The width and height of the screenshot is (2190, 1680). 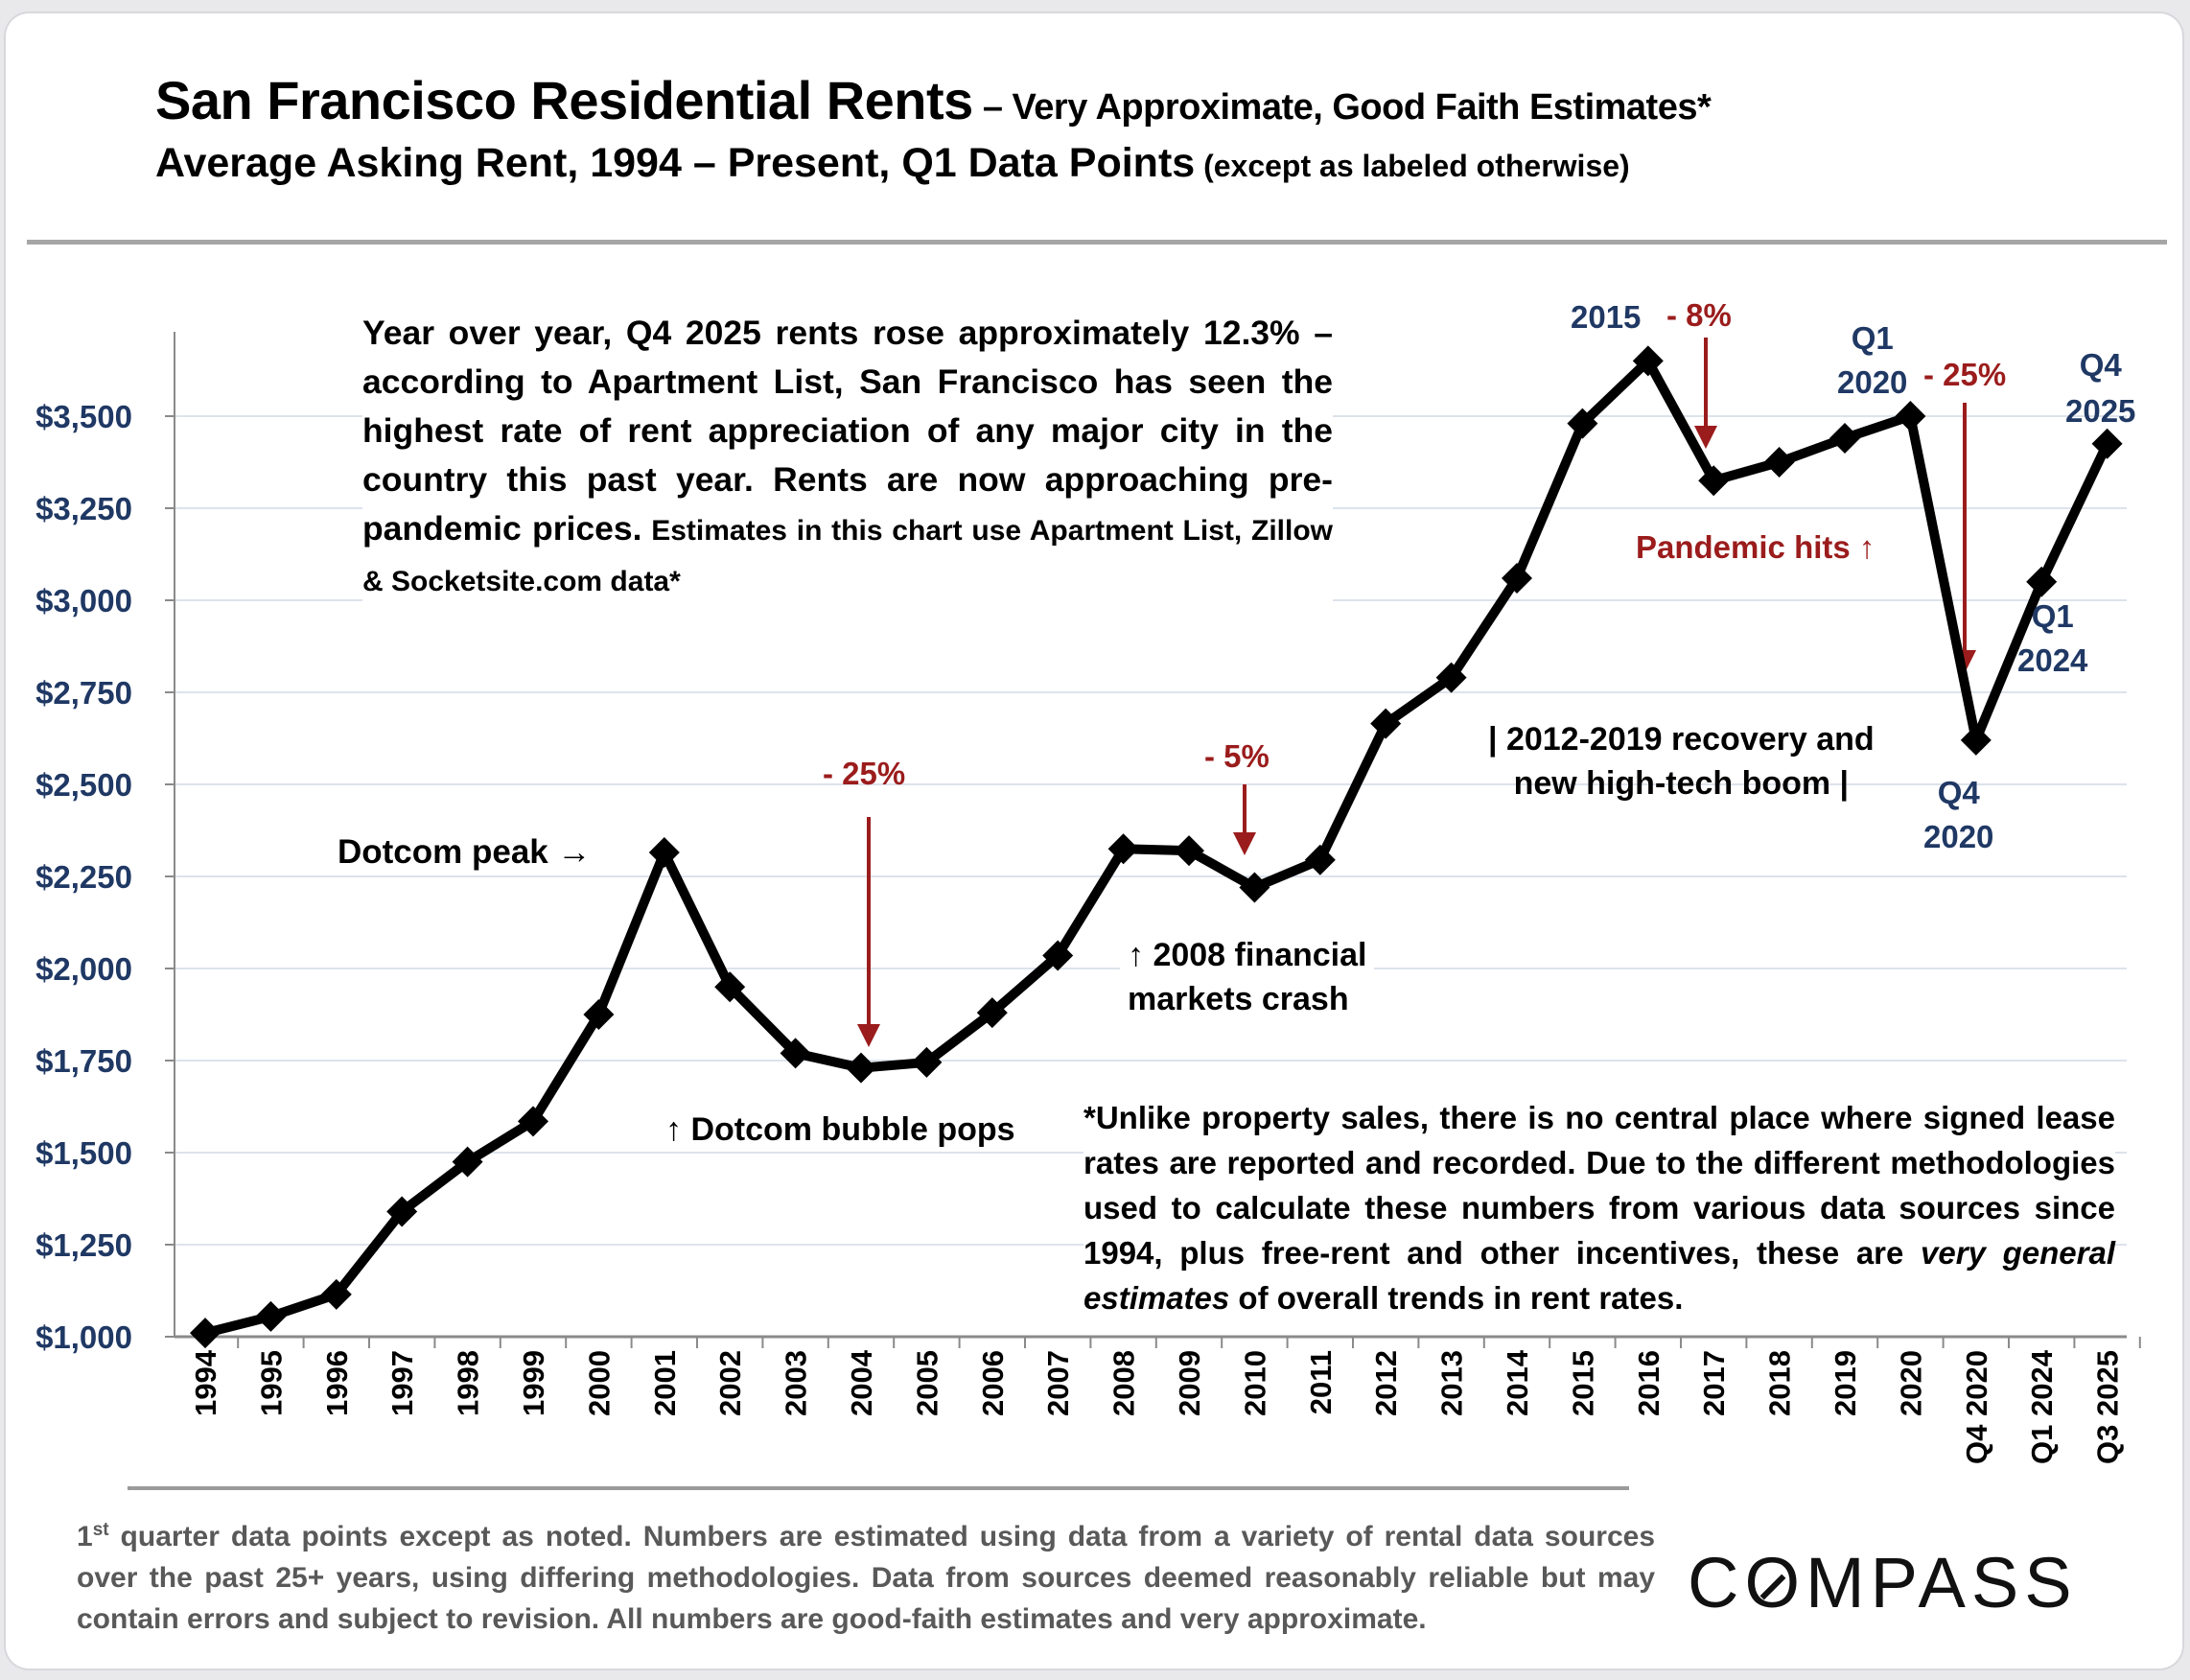 I want to click on y-tick-label: $1,000, so click(x=83, y=1337).